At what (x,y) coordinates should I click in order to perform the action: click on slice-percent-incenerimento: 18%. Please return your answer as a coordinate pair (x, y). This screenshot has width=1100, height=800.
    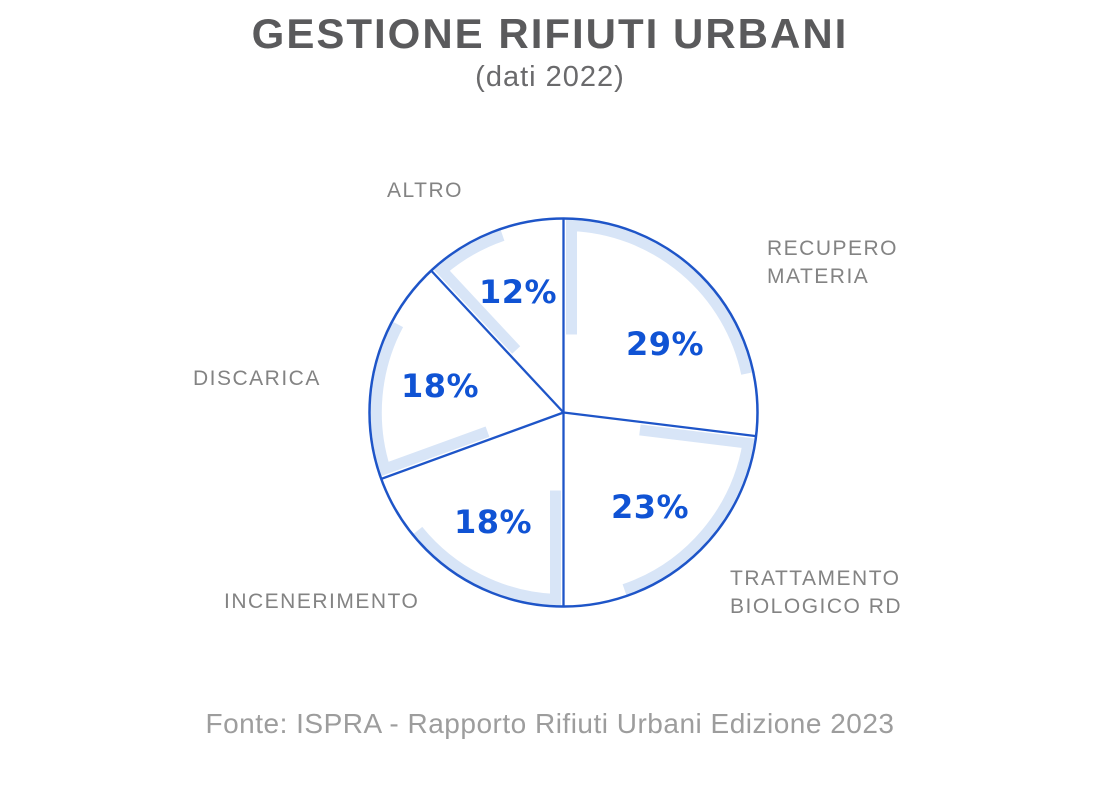
    Looking at the image, I should click on (493, 522).